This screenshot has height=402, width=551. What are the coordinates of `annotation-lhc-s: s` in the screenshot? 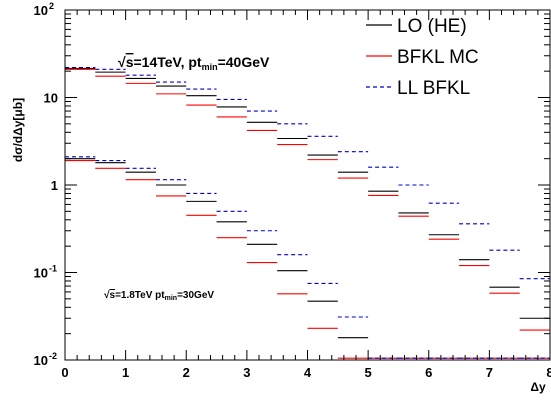 It's located at (130, 62).